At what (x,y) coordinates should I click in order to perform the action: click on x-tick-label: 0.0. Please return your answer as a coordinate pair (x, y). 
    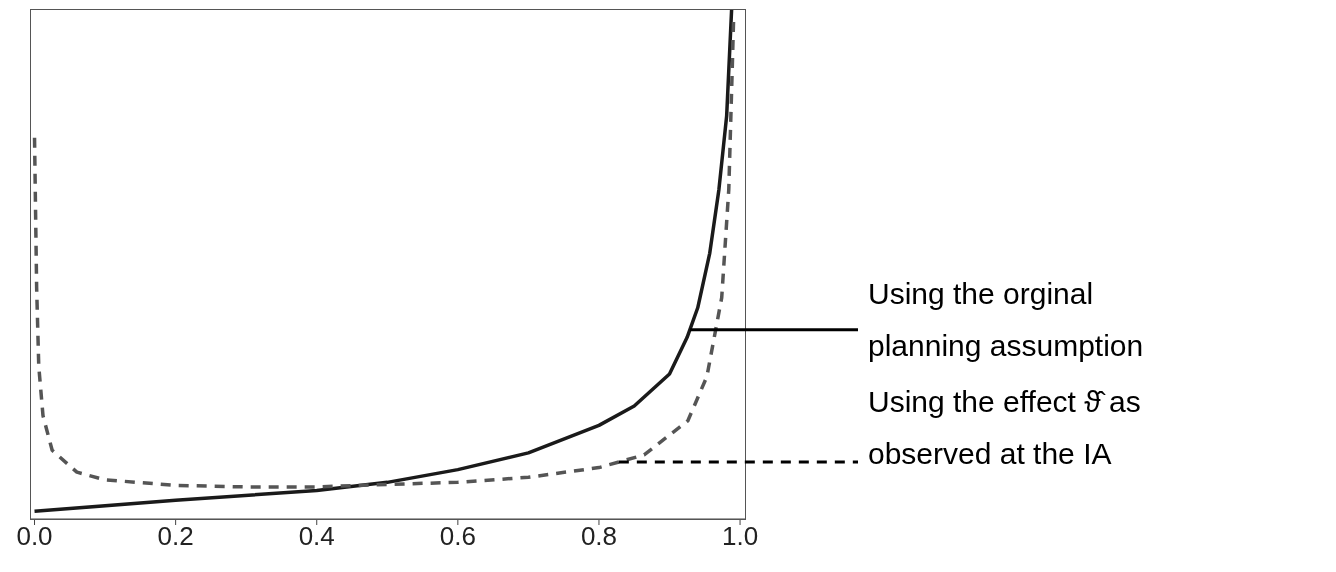
    Looking at the image, I should click on (34, 536).